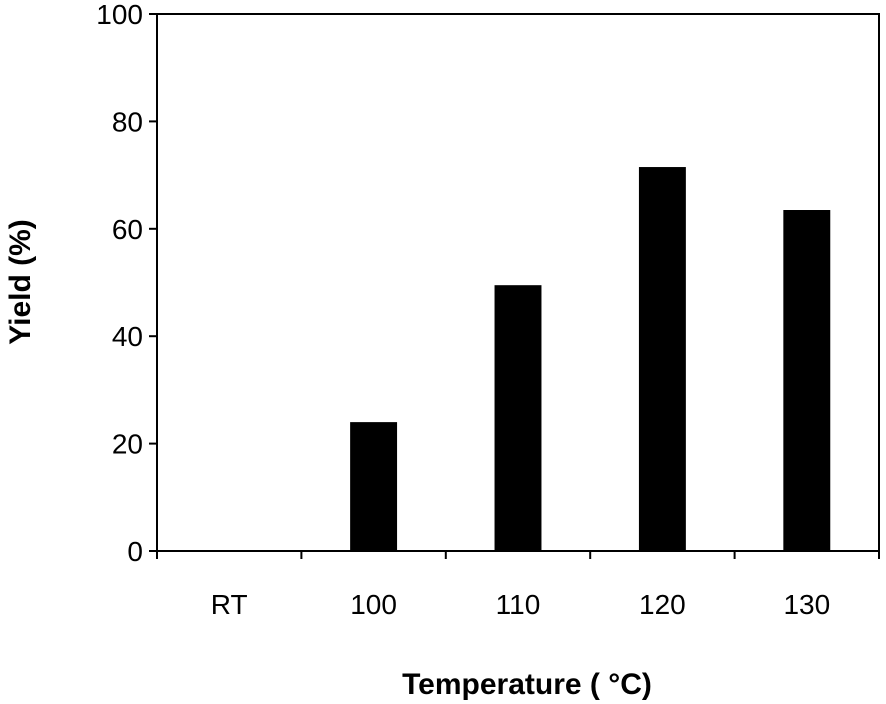  I want to click on y-tick-label: 60, so click(127, 229).